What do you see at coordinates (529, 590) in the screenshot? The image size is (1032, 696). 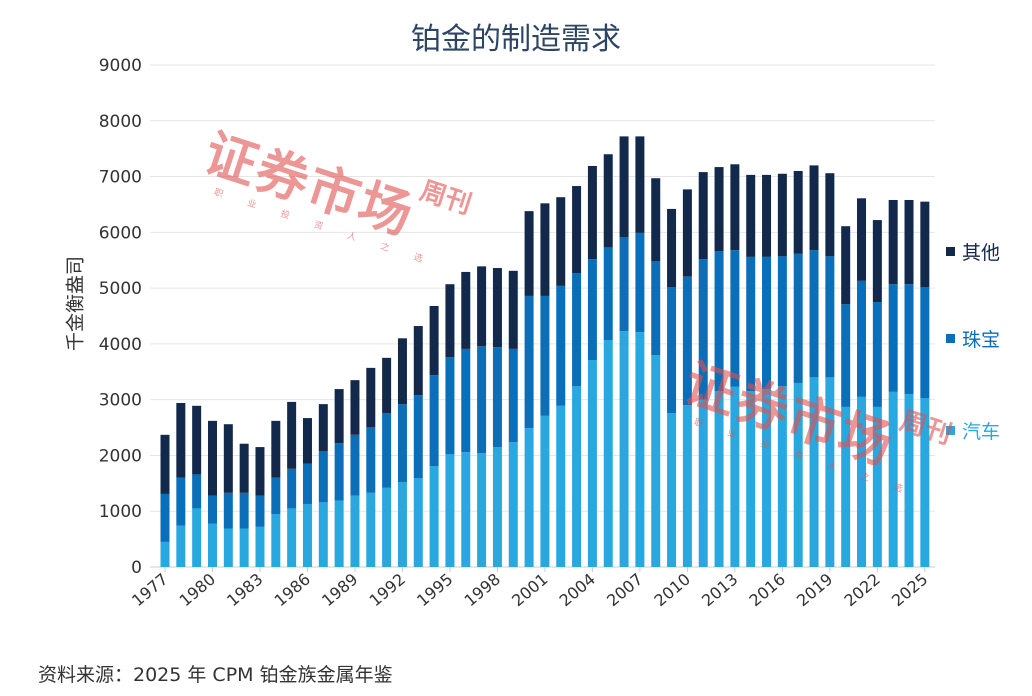 I see `x-tick-label: 2001` at bounding box center [529, 590].